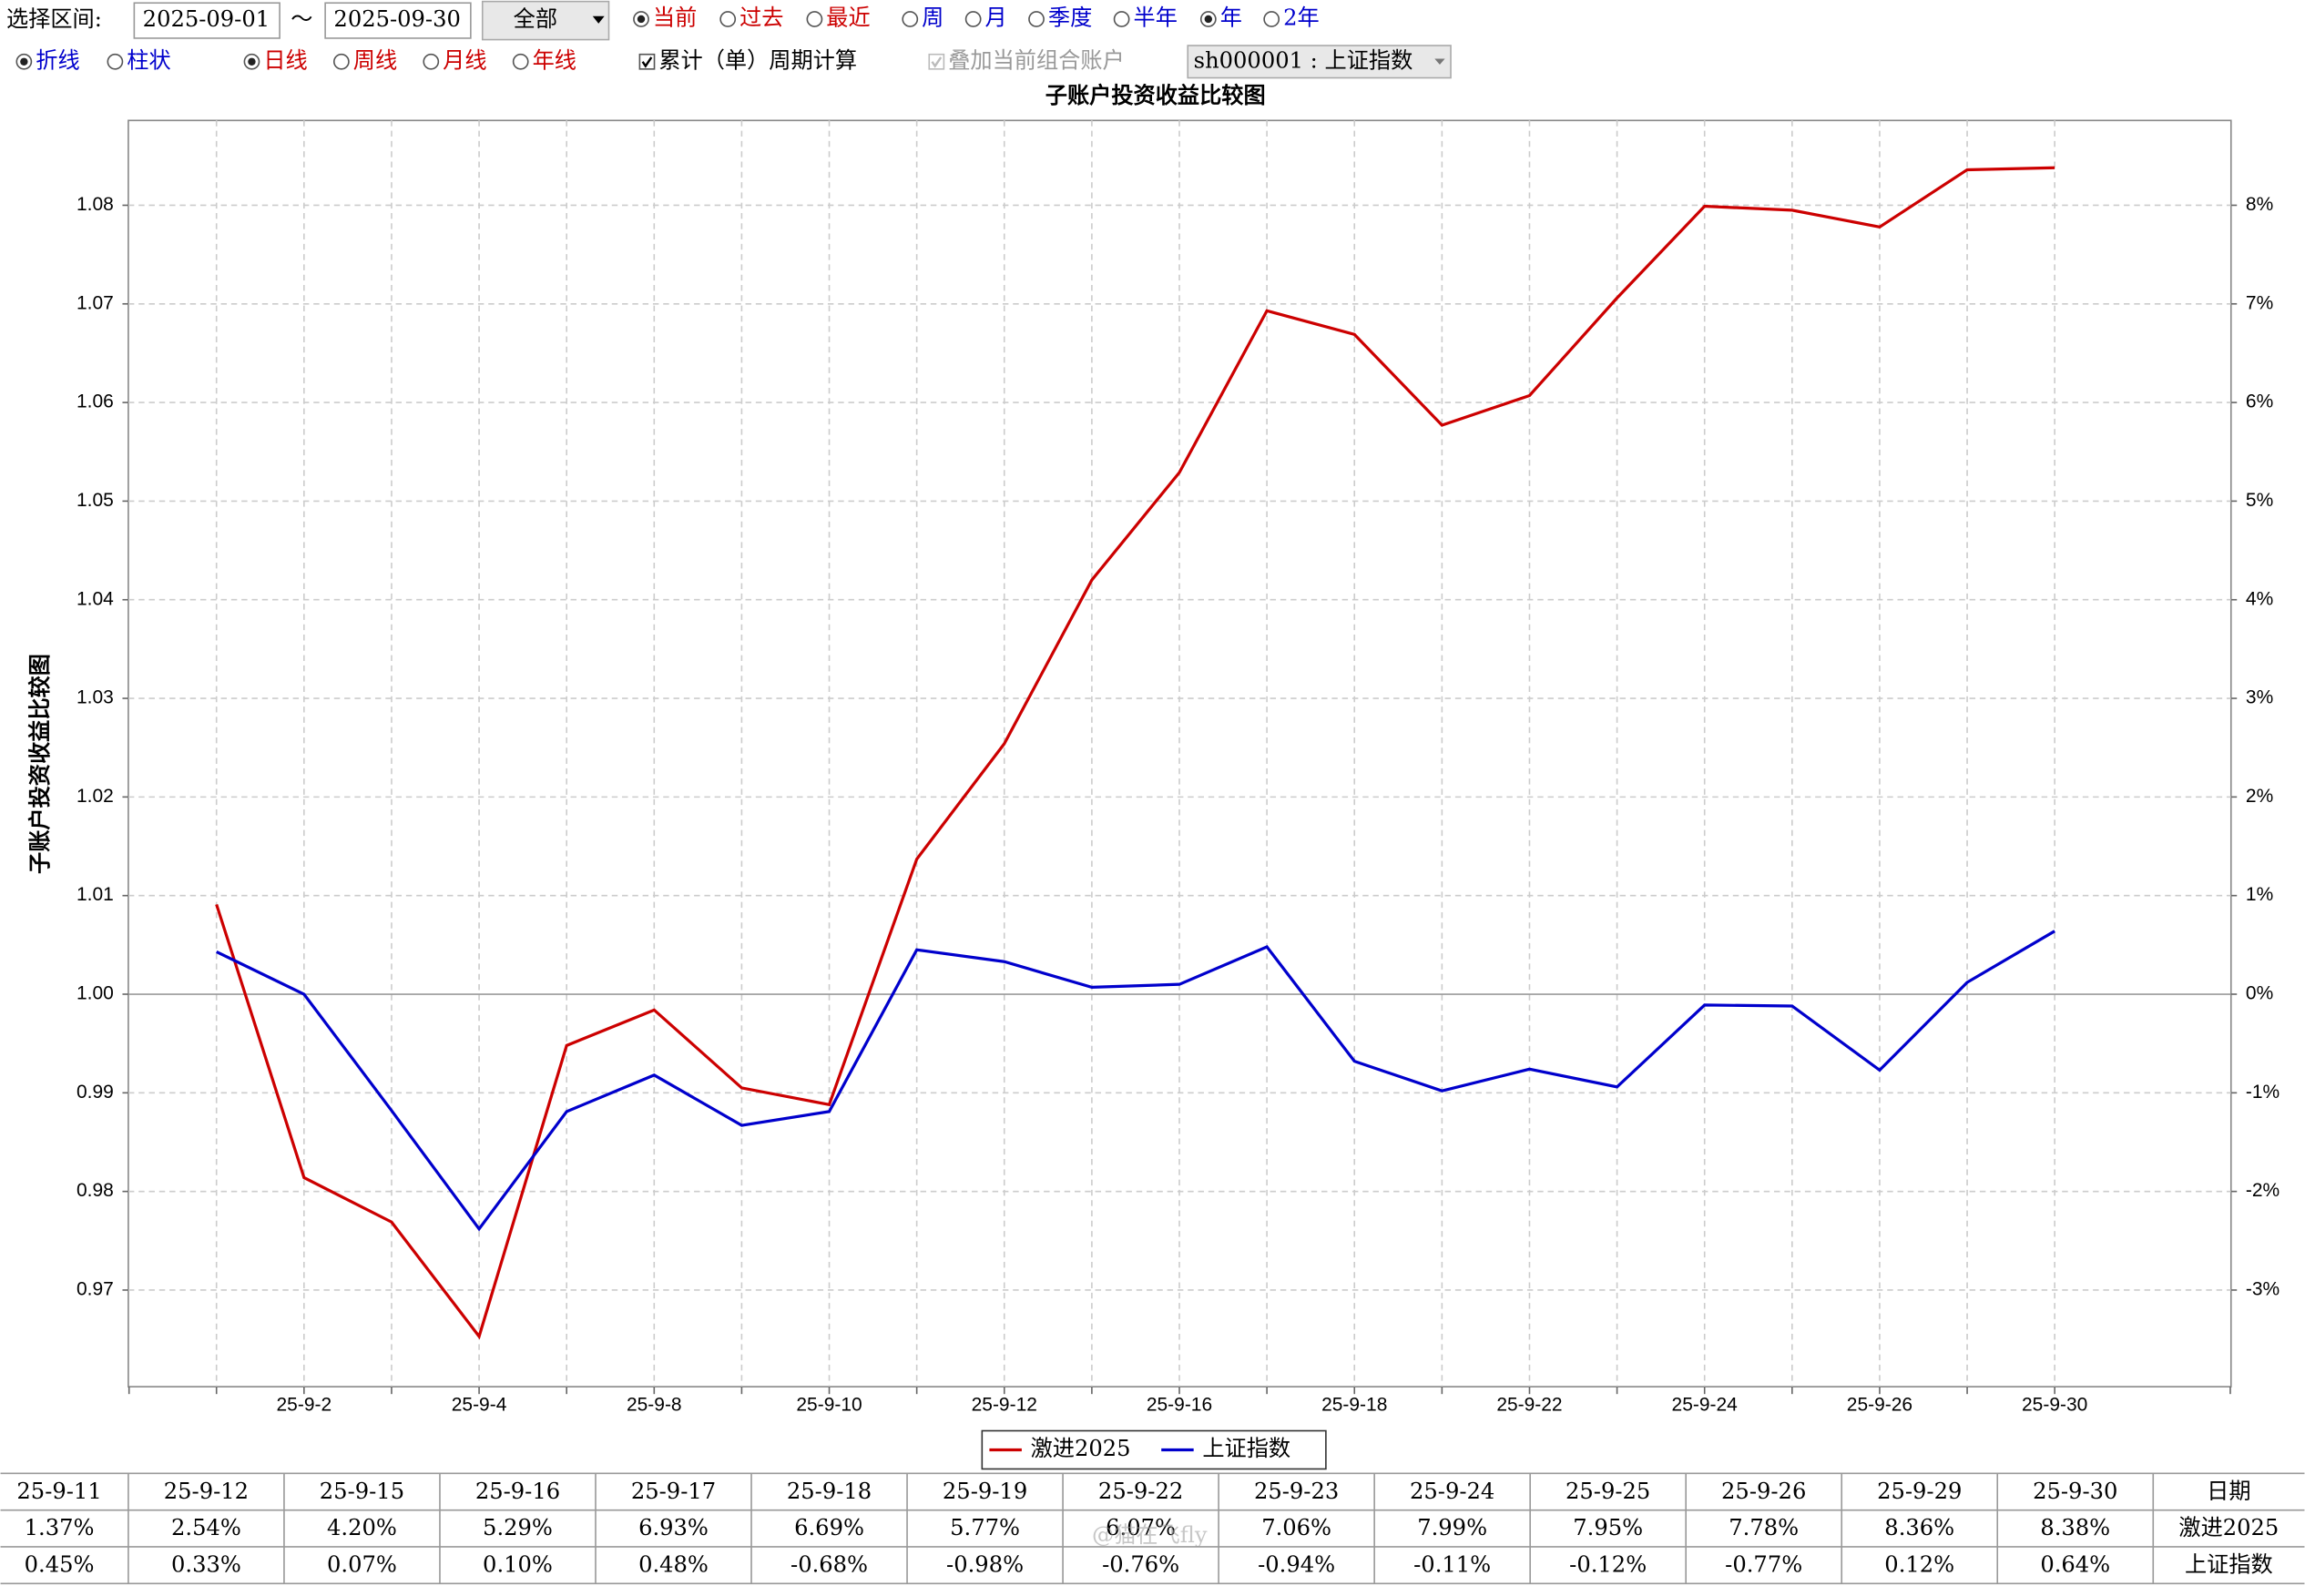 The width and height of the screenshot is (2305, 1596). I want to click on radio-label: 年线, so click(554, 60).